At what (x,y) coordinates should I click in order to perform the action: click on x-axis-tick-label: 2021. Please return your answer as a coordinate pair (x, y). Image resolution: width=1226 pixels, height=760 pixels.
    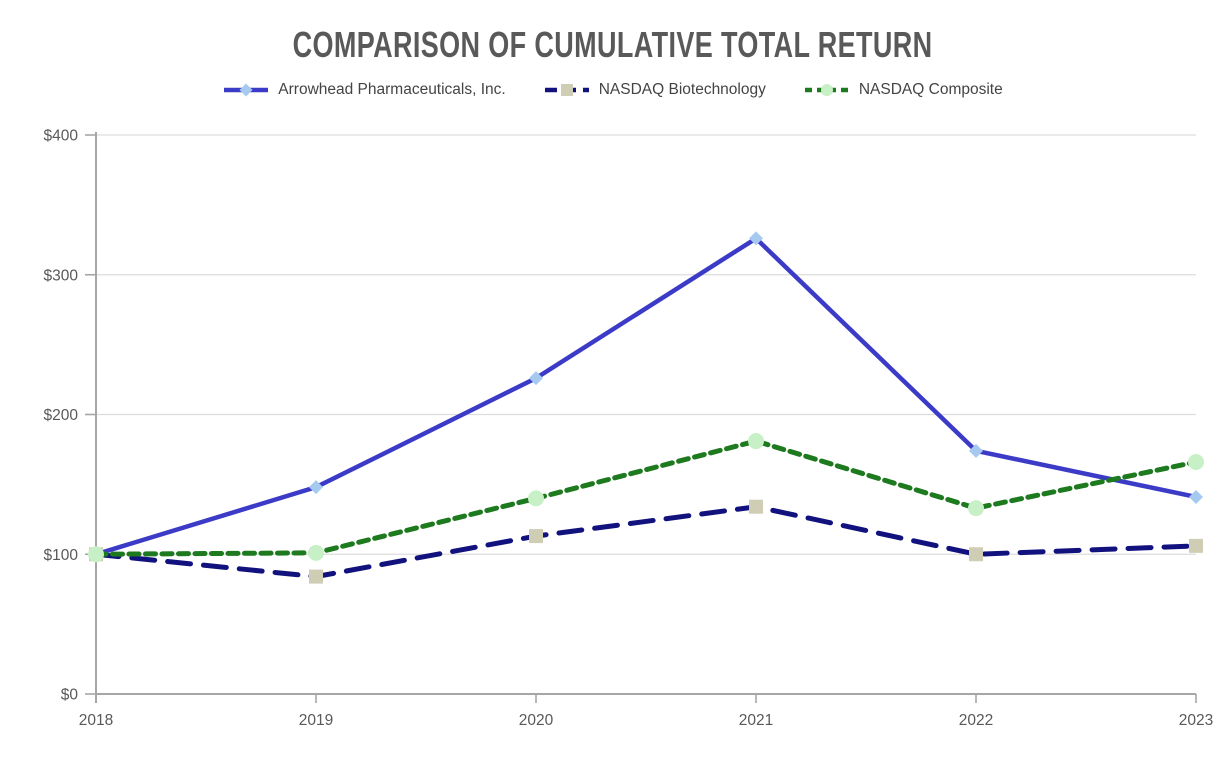
    Looking at the image, I should click on (756, 720).